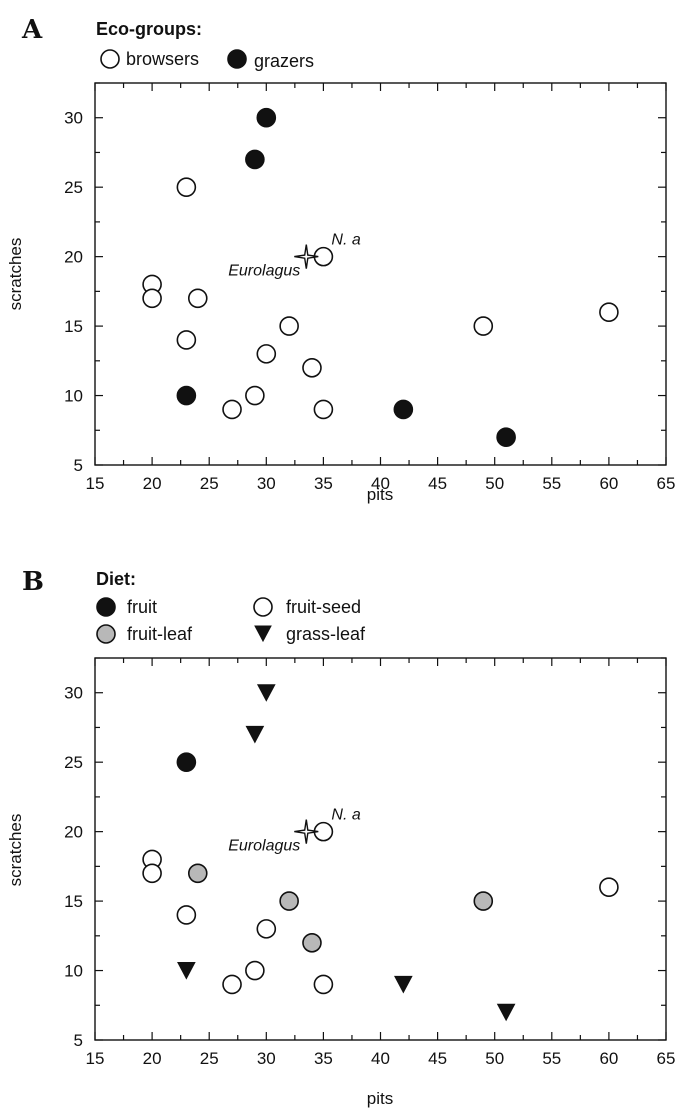 The height and width of the screenshot is (1111, 681). What do you see at coordinates (142, 607) in the screenshot?
I see `legend-label-fruit: fruit` at bounding box center [142, 607].